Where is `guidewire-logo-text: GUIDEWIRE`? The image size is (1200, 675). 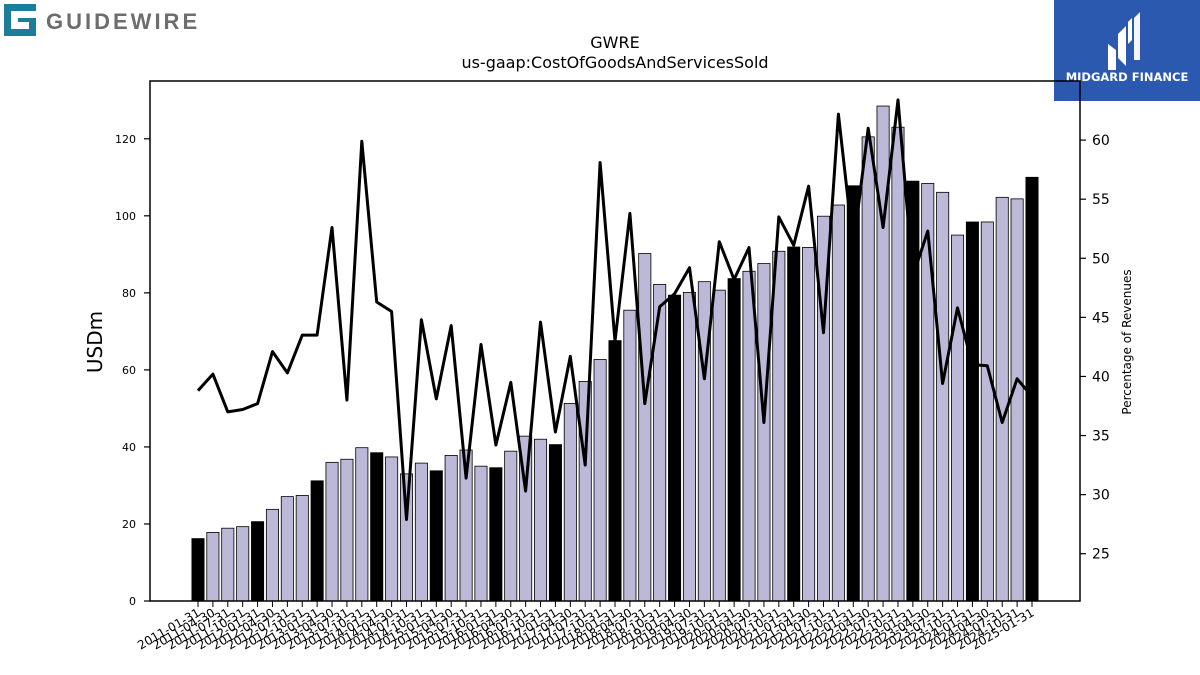 guidewire-logo-text: GUIDEWIRE is located at coordinates (123, 21).